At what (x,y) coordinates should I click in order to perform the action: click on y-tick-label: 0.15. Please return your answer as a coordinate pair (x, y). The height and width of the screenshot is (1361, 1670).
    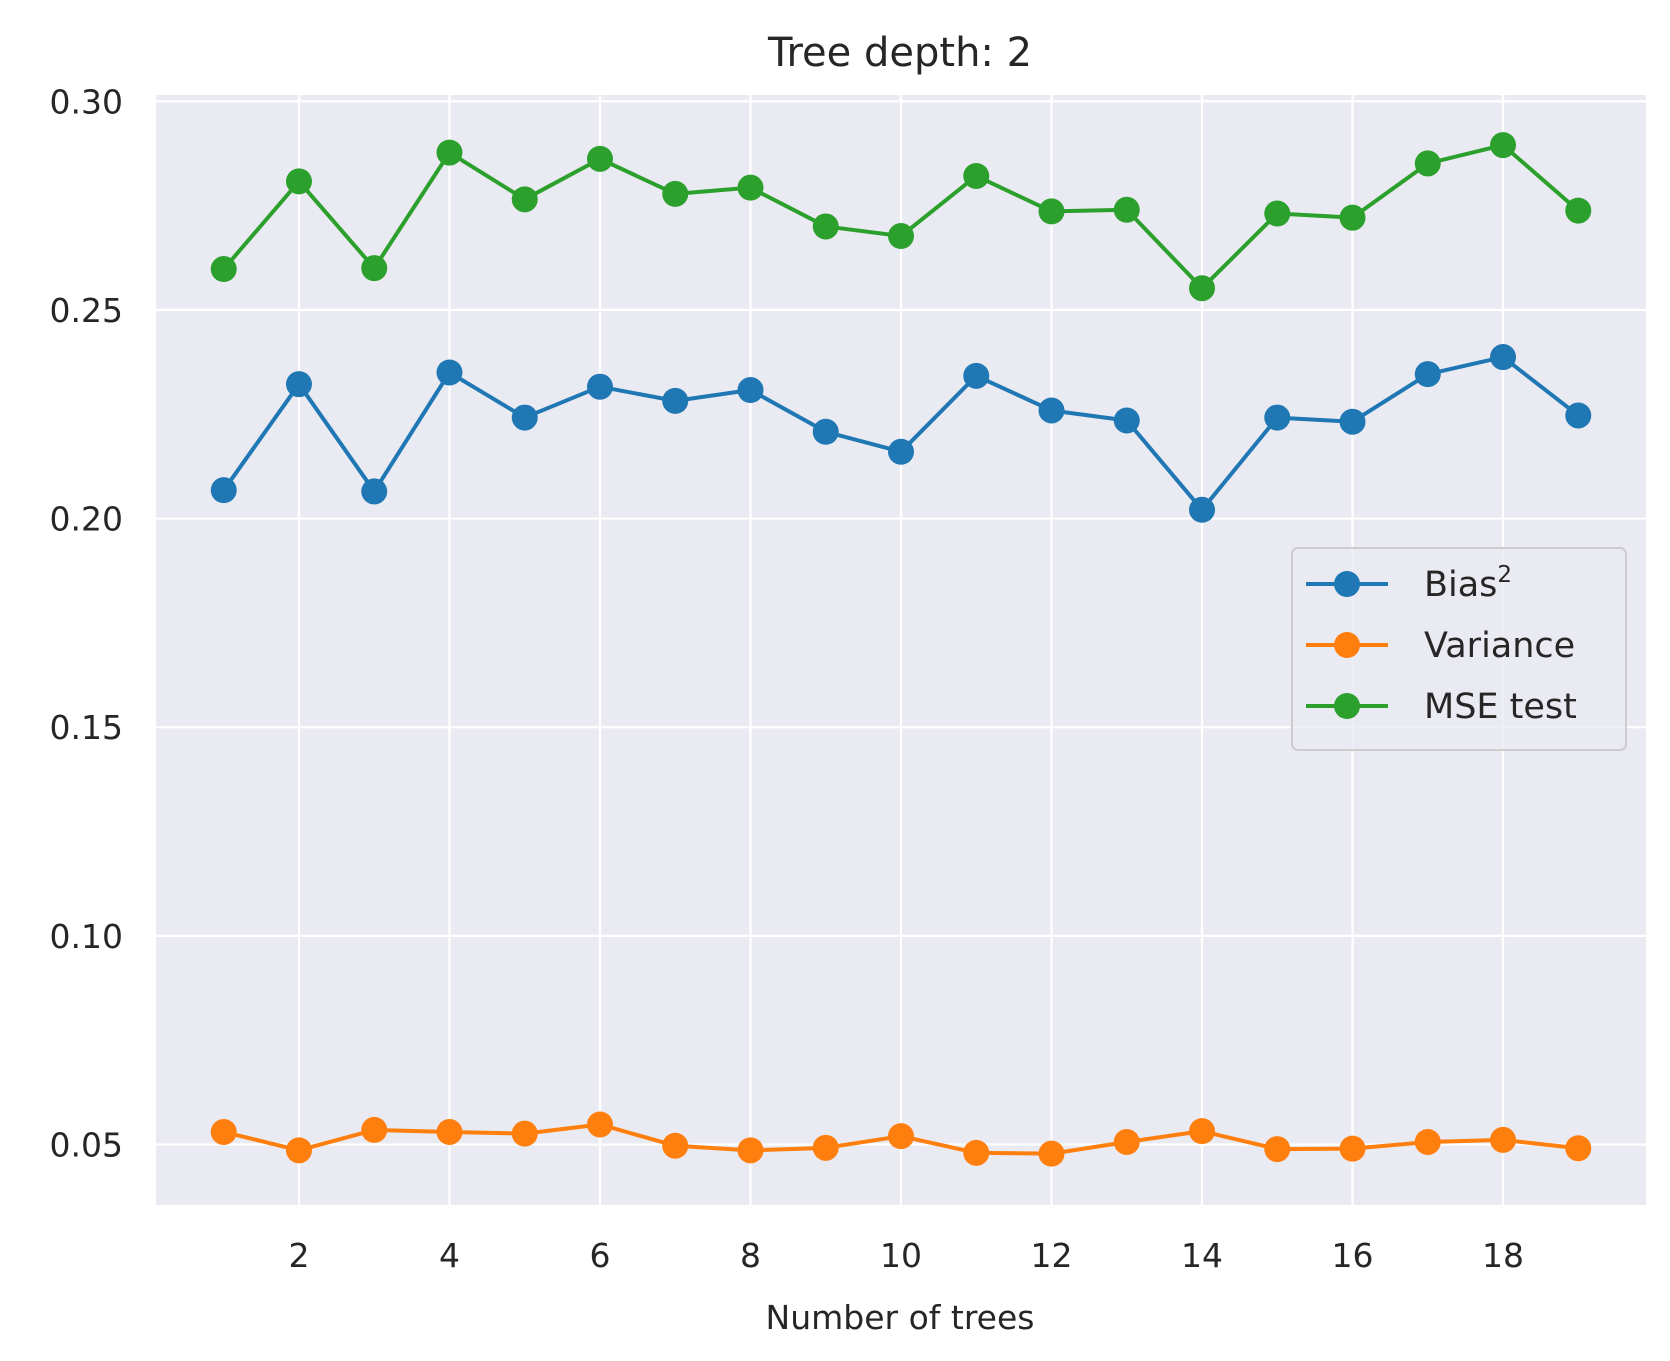
    Looking at the image, I should click on (86, 727).